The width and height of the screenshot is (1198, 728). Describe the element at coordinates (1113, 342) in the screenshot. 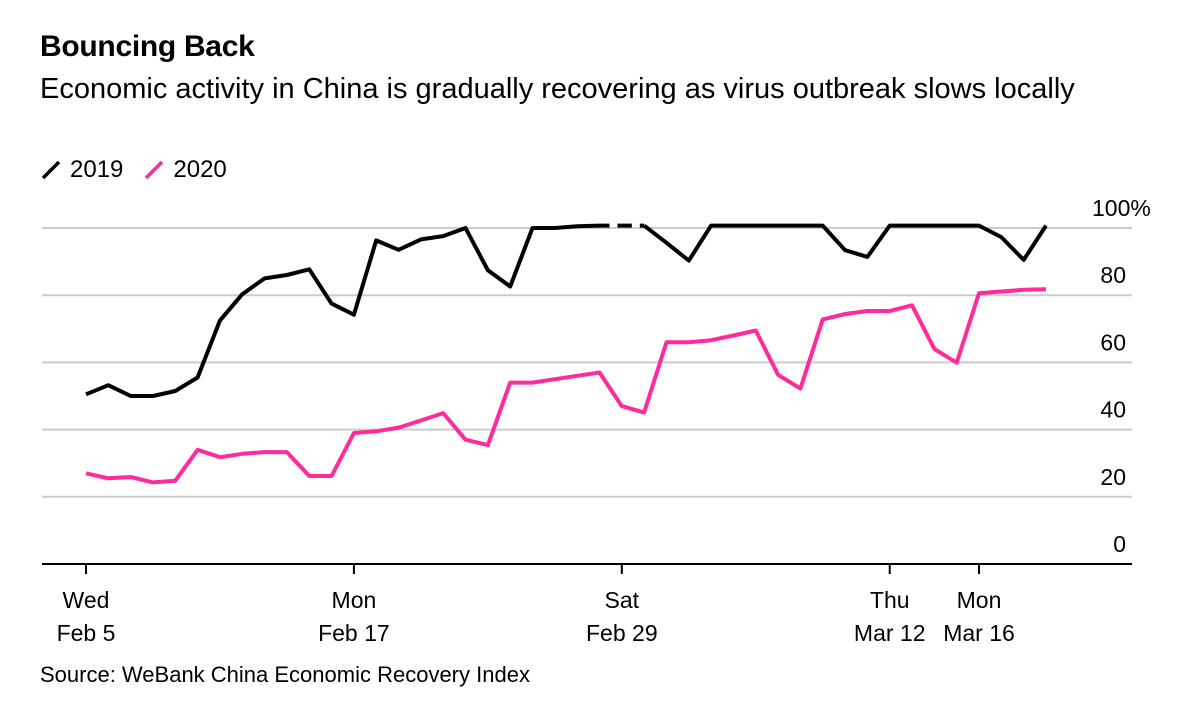

I see `y-tick-label-60: 60` at that location.